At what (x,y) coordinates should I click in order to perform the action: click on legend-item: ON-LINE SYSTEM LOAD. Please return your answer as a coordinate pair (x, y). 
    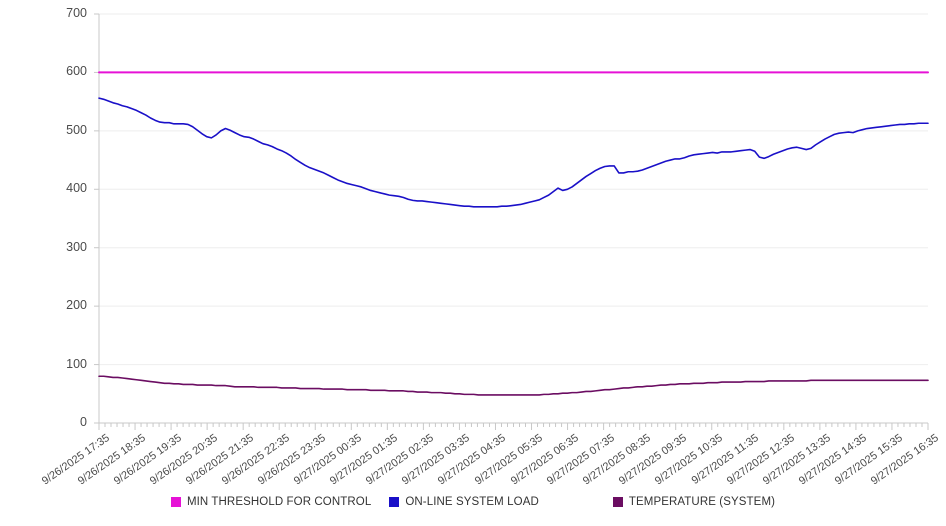
    Looking at the image, I should click on (464, 502).